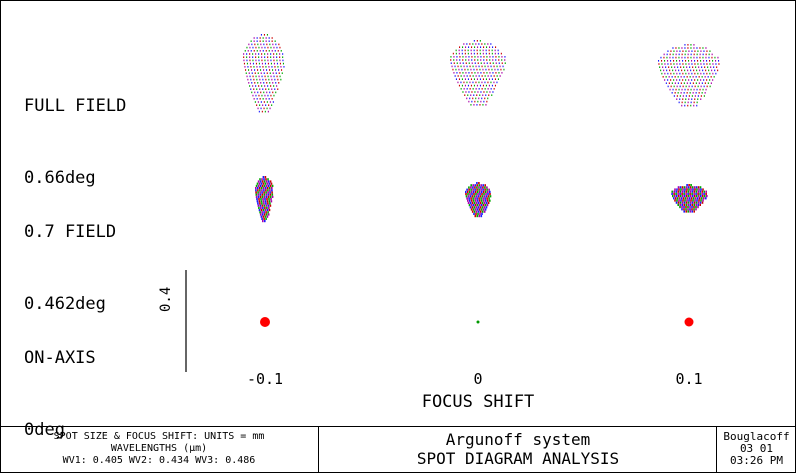  What do you see at coordinates (70, 268) in the screenshot?
I see `row-label-07-field: 0.7 FIELD 0.462deg` at bounding box center [70, 268].